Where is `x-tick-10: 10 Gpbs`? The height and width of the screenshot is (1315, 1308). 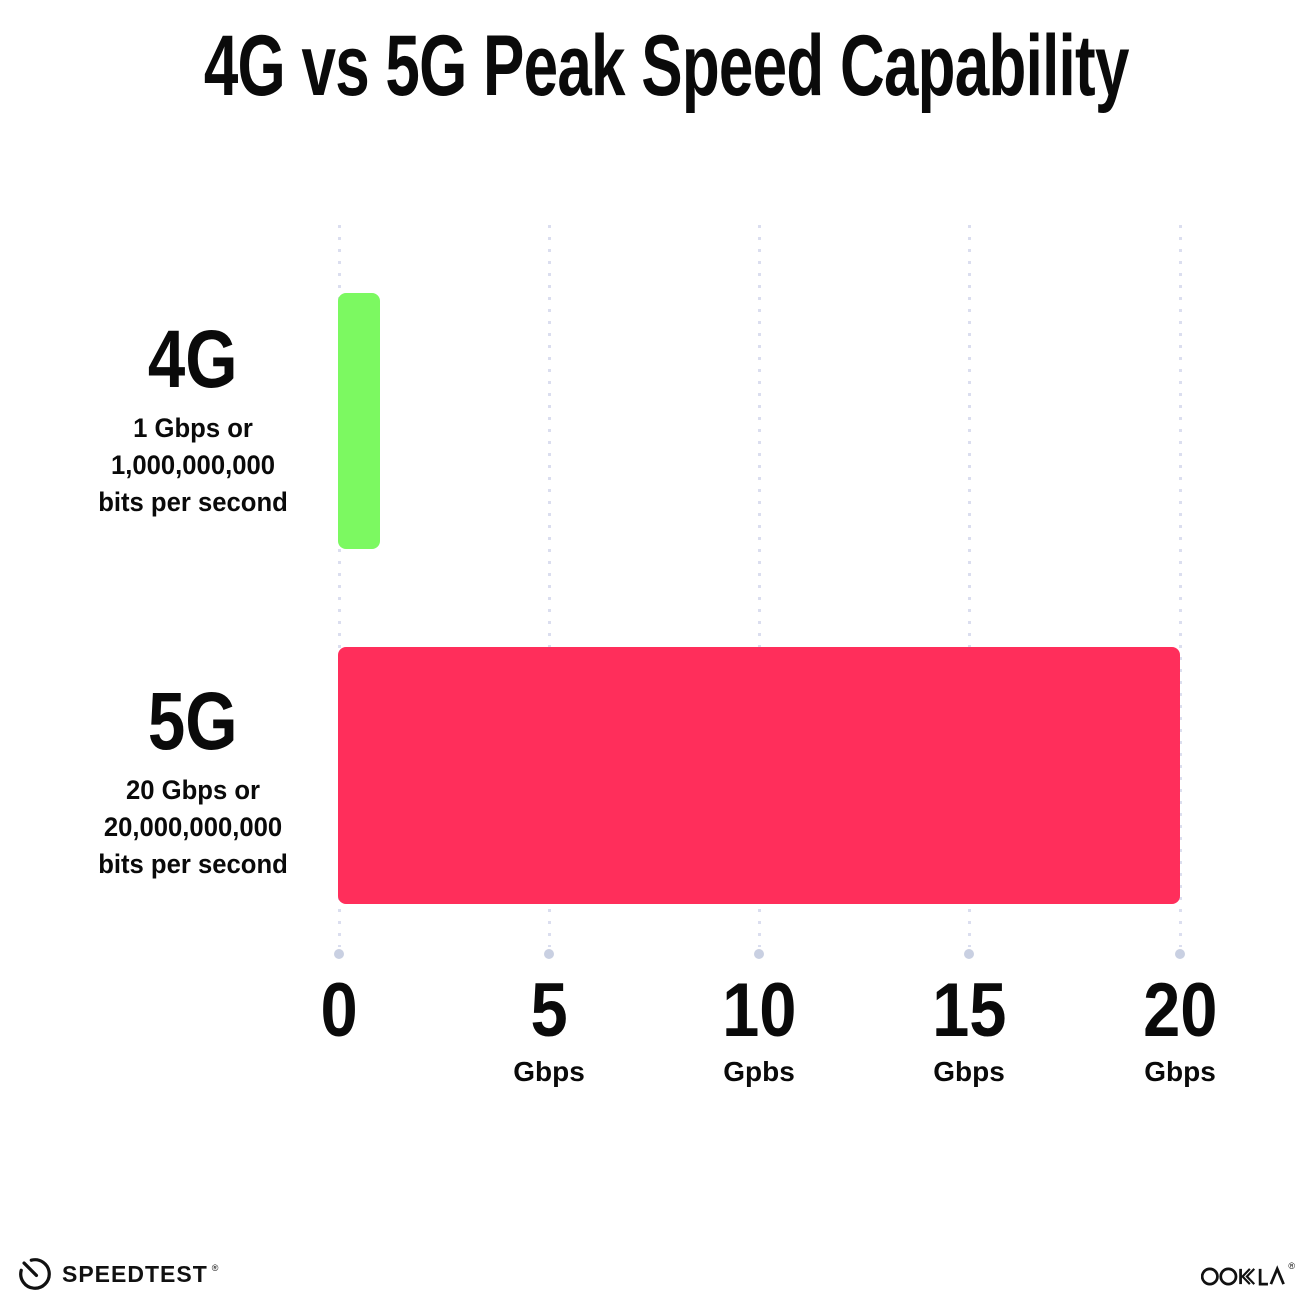 x-tick-10: 10 Gpbs is located at coordinates (759, 1030).